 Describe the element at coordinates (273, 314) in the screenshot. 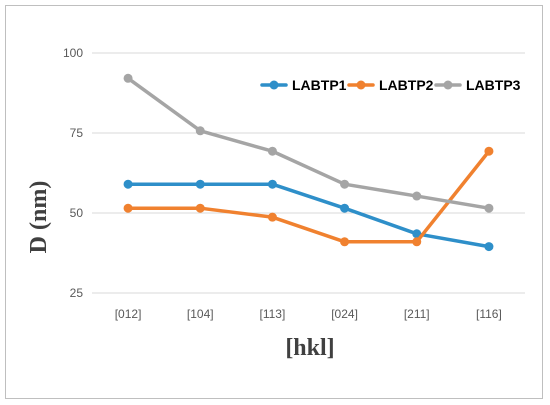

I see `x-tick-label: [113]` at that location.